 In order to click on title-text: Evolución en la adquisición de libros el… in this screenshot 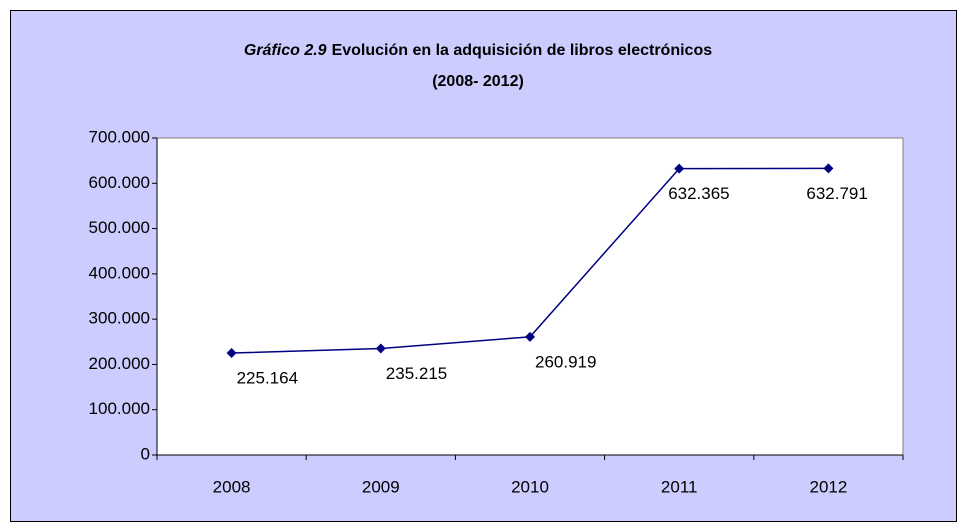, I will do `click(522, 50)`.